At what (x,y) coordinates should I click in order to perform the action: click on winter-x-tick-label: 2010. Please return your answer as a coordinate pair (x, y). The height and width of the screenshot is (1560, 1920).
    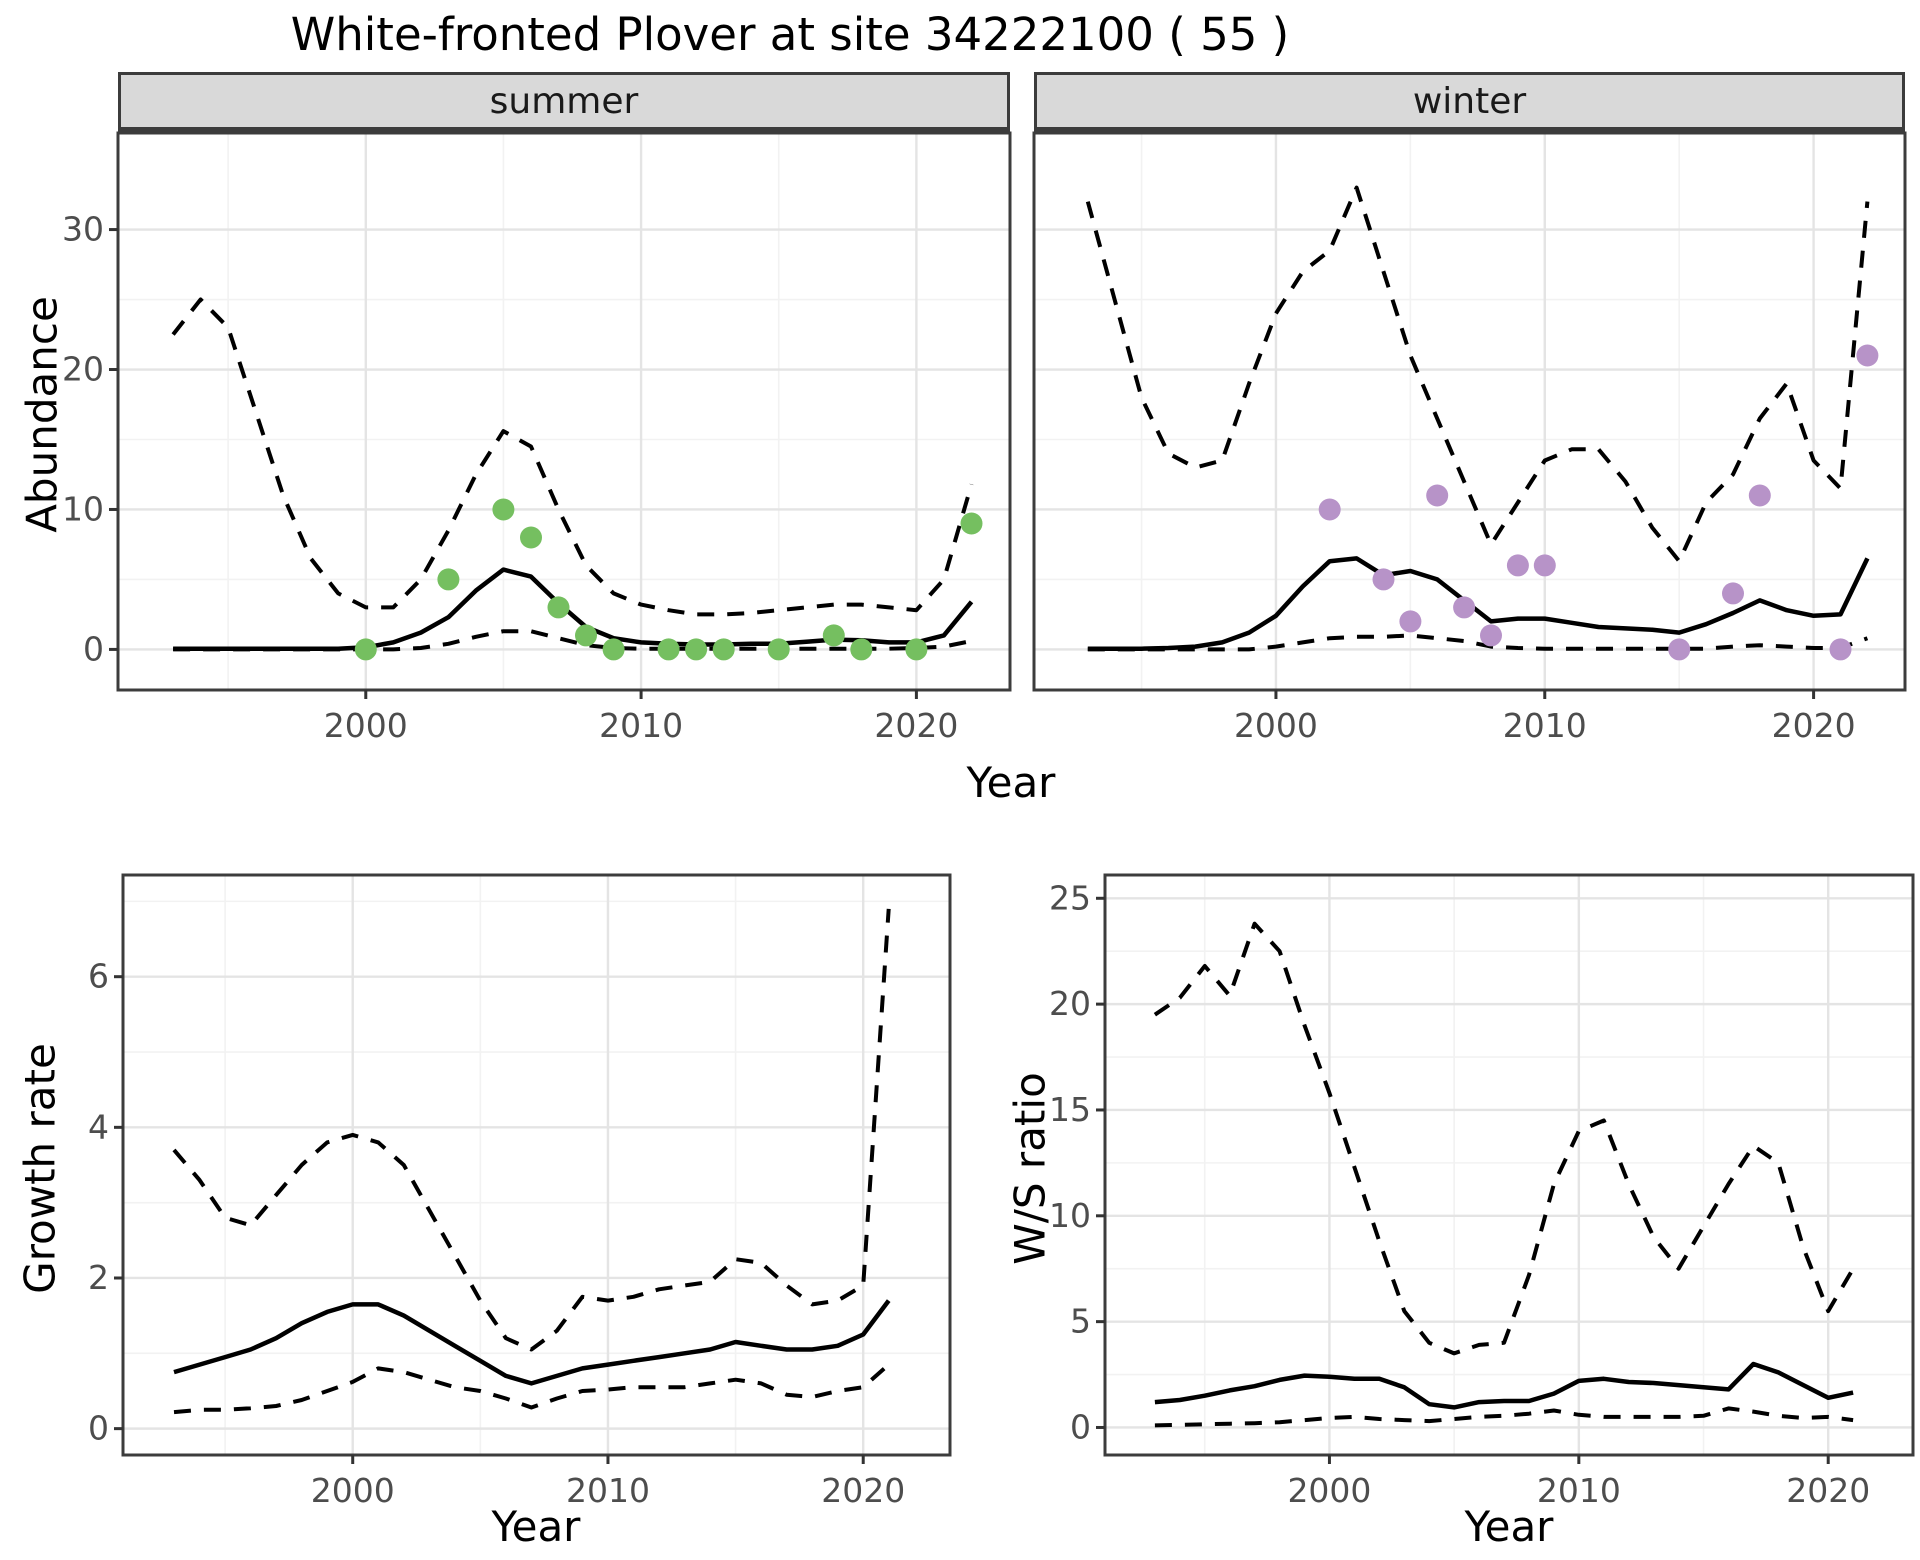
    Looking at the image, I should click on (1545, 725).